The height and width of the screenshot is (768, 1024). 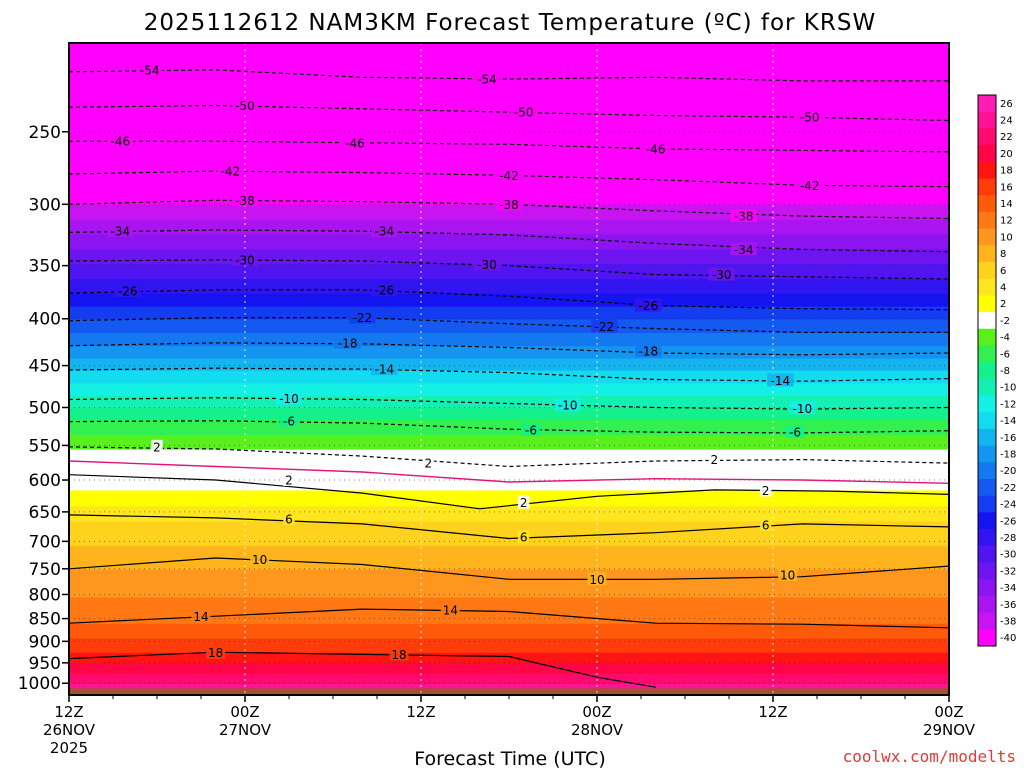 I want to click on colorbar-label: -40, so click(x=1008, y=638).